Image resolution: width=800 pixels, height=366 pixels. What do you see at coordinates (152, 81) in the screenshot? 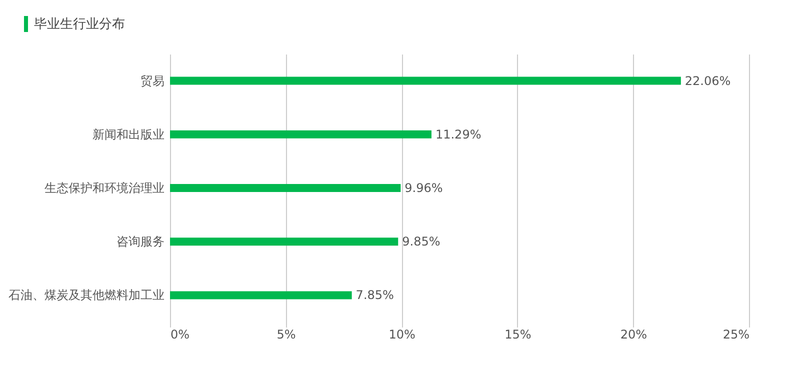
I see `y-tick-label: 贸易` at bounding box center [152, 81].